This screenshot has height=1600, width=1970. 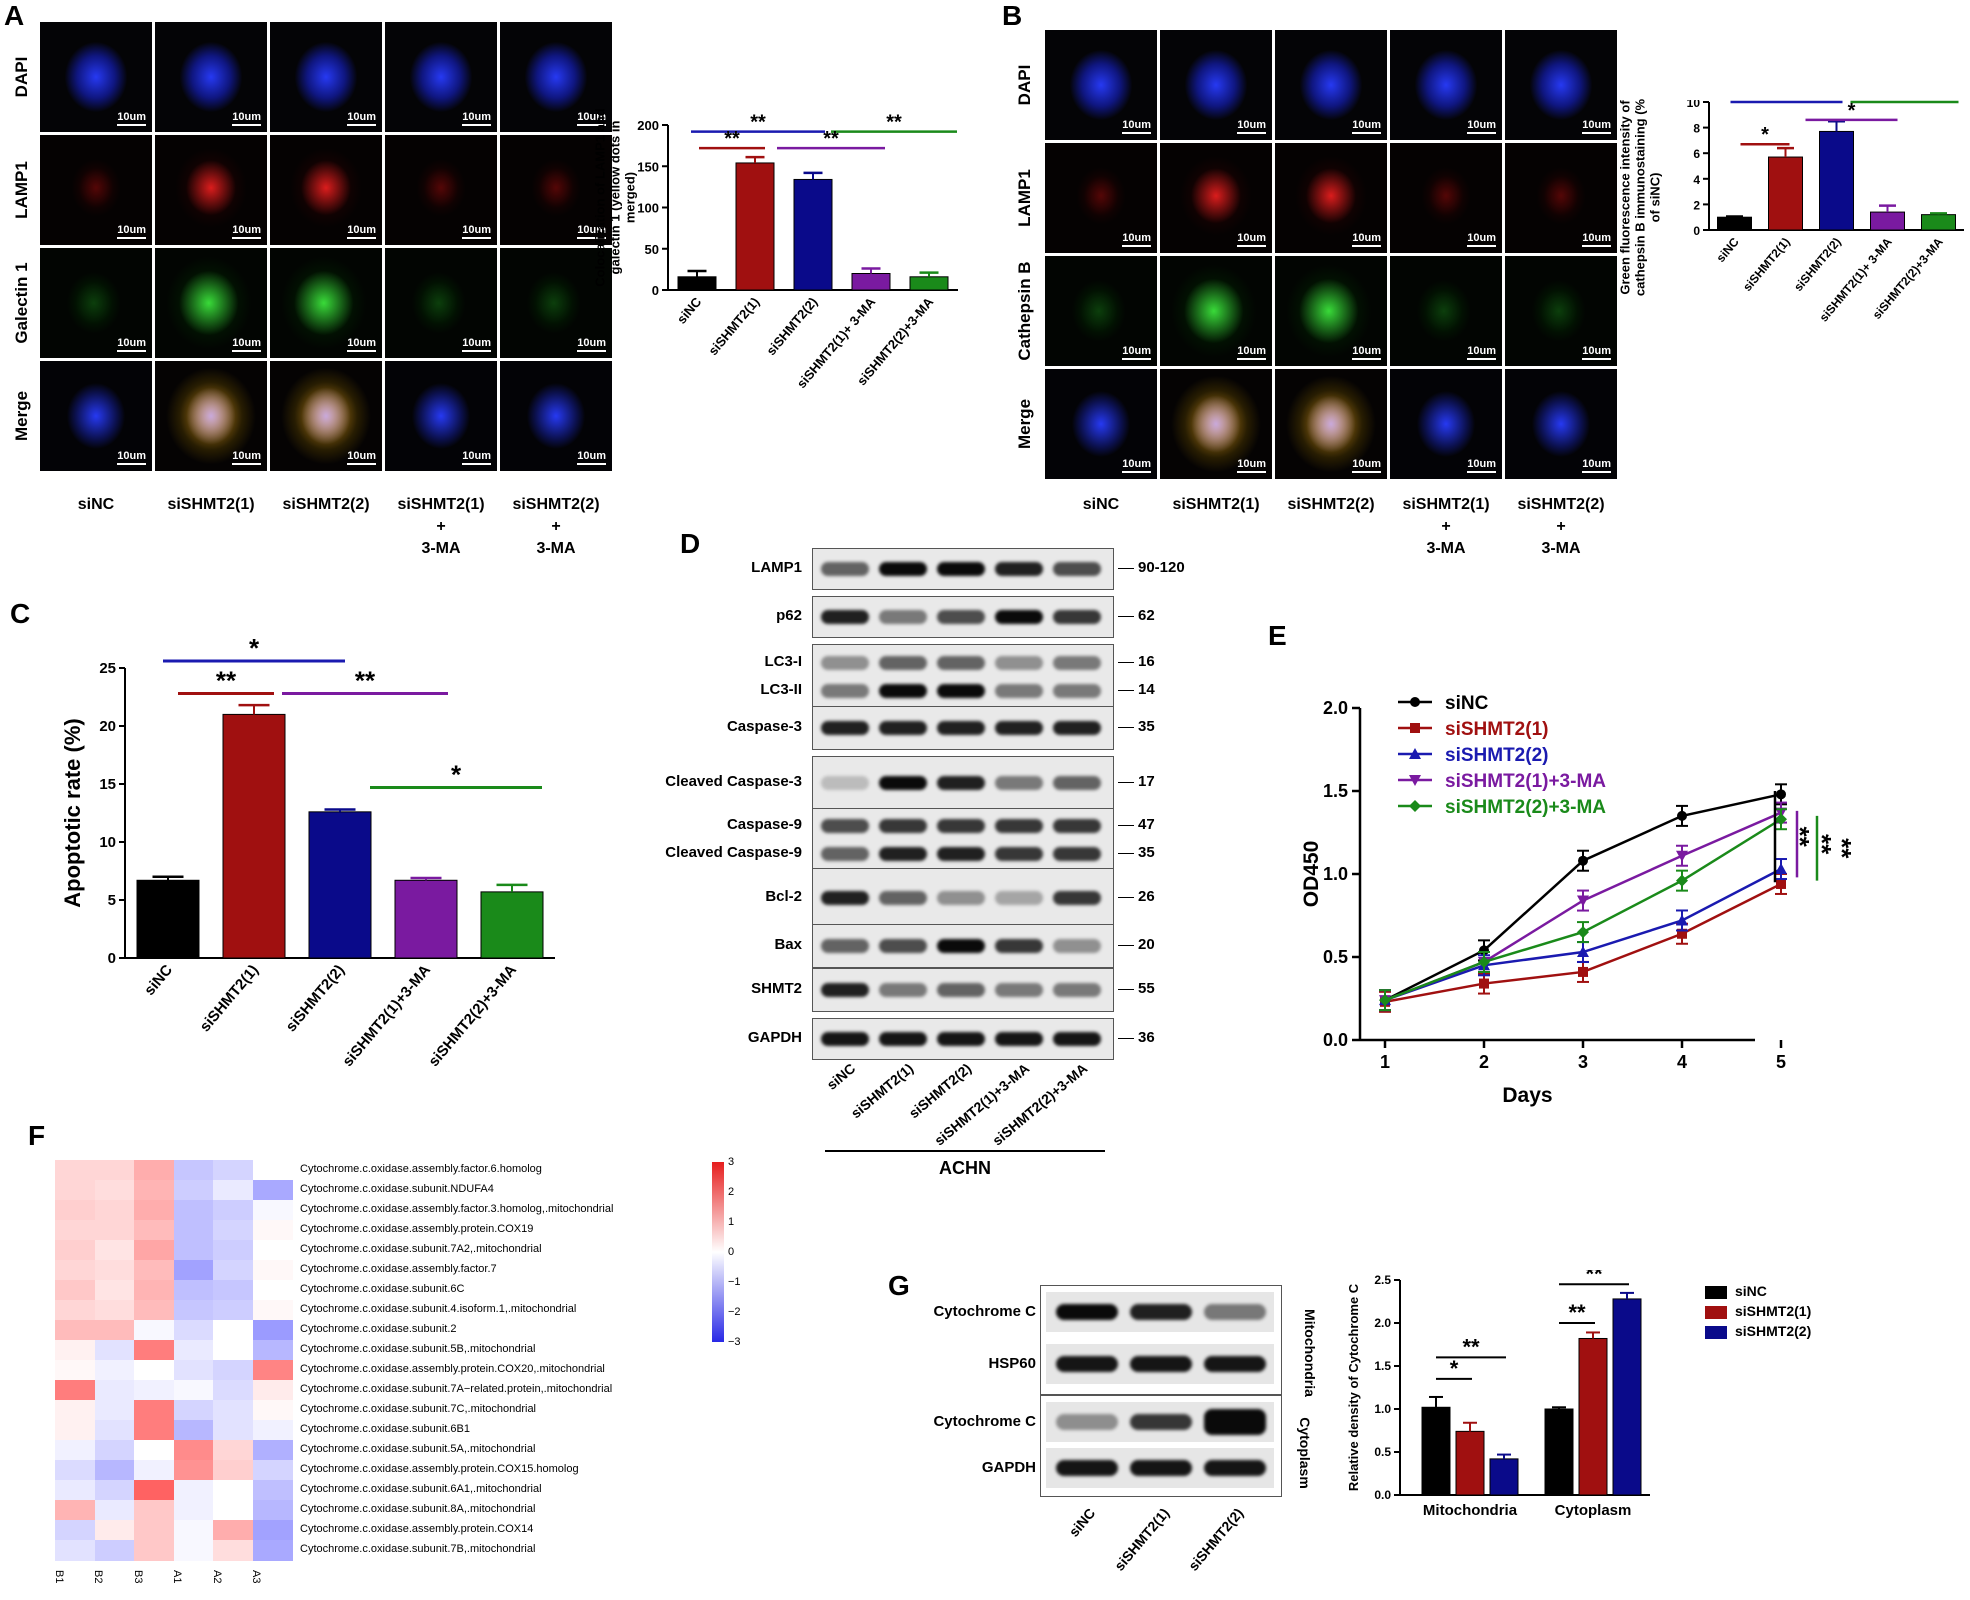 What do you see at coordinates (882, 1091) in the screenshot?
I see `blot-lane-label-1: siSHMT2(1)` at bounding box center [882, 1091].